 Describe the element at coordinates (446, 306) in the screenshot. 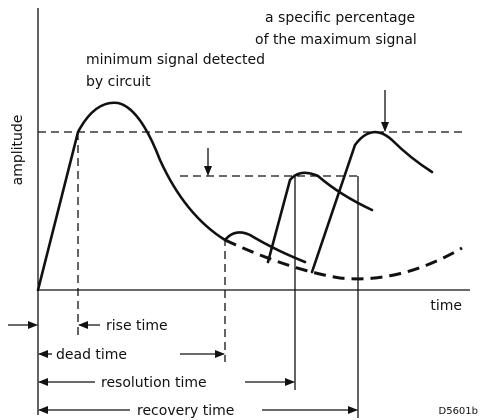

I see `x-axis-label: time` at that location.